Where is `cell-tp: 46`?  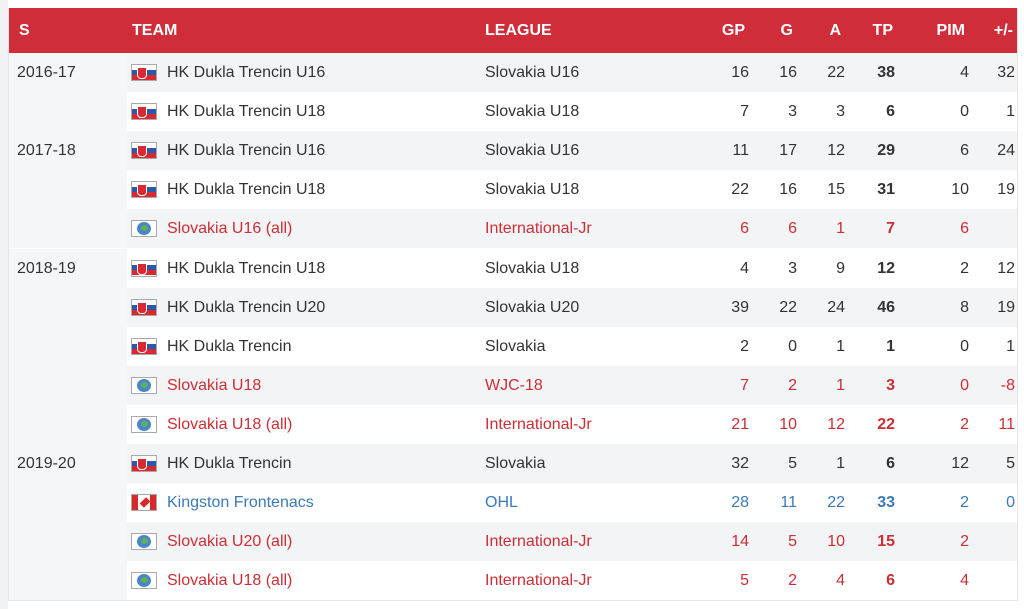
cell-tp: 46 is located at coordinates (886, 307).